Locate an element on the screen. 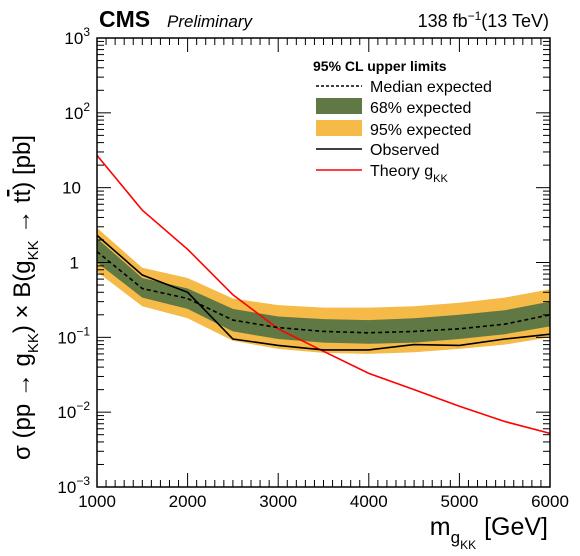 The image size is (580, 556). y-axis-label: σ (pp → gKK) × B(gKK → tt) [pb] is located at coordinates (25, 297).